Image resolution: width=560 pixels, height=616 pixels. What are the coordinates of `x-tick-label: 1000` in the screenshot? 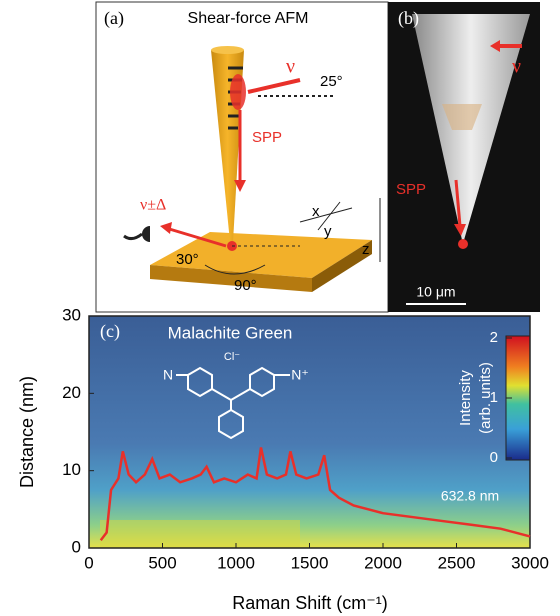 It's located at (236, 562).